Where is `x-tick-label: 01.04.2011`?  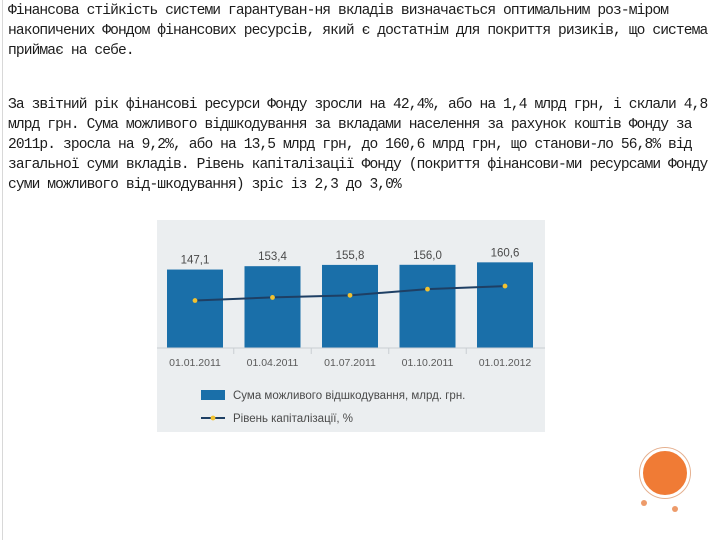
x-tick-label: 01.04.2011 is located at coordinates (273, 363).